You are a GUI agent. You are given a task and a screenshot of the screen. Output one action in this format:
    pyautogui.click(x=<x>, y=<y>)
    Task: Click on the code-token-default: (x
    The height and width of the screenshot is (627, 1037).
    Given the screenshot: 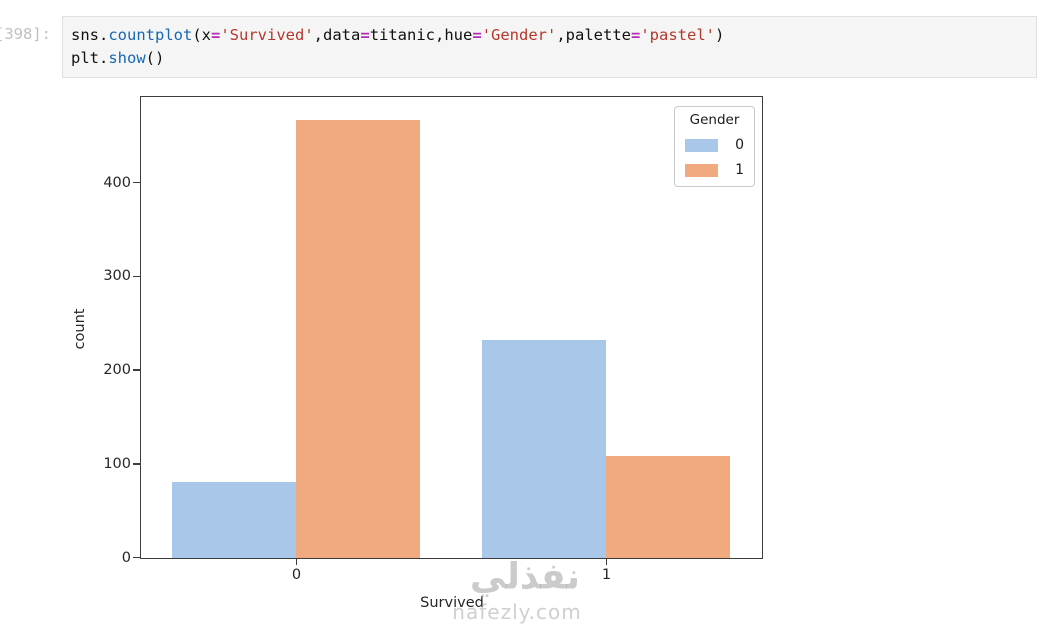 What is the action you would take?
    pyautogui.click(x=201, y=35)
    